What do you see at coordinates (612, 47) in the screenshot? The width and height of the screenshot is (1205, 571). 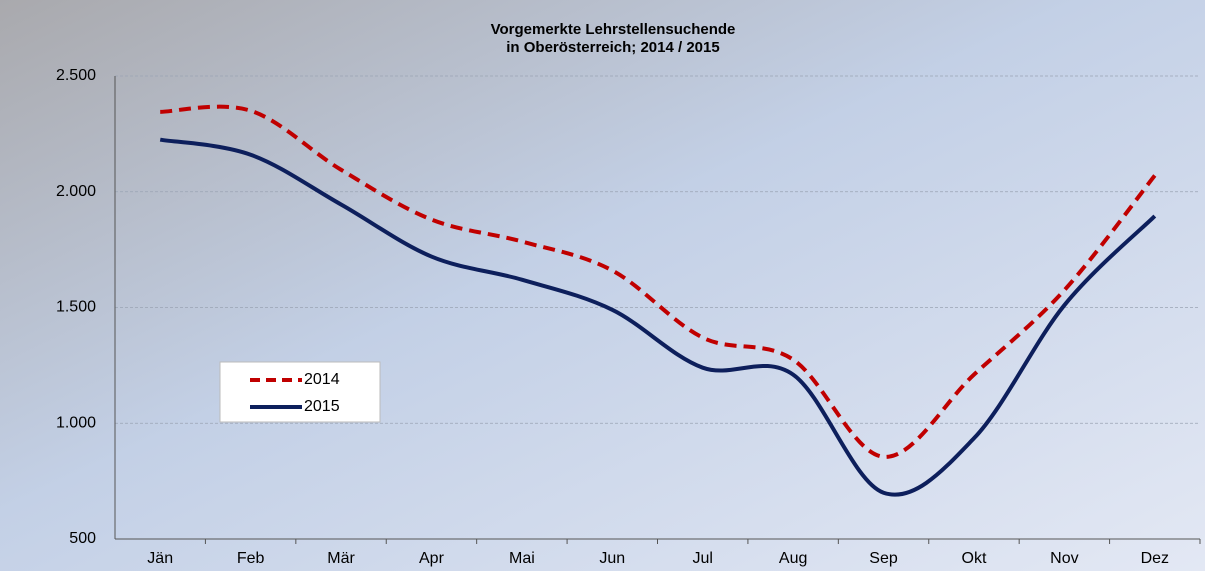 I see `chart-subtitle: in Oberösterreich; 2014 / 2015` at bounding box center [612, 47].